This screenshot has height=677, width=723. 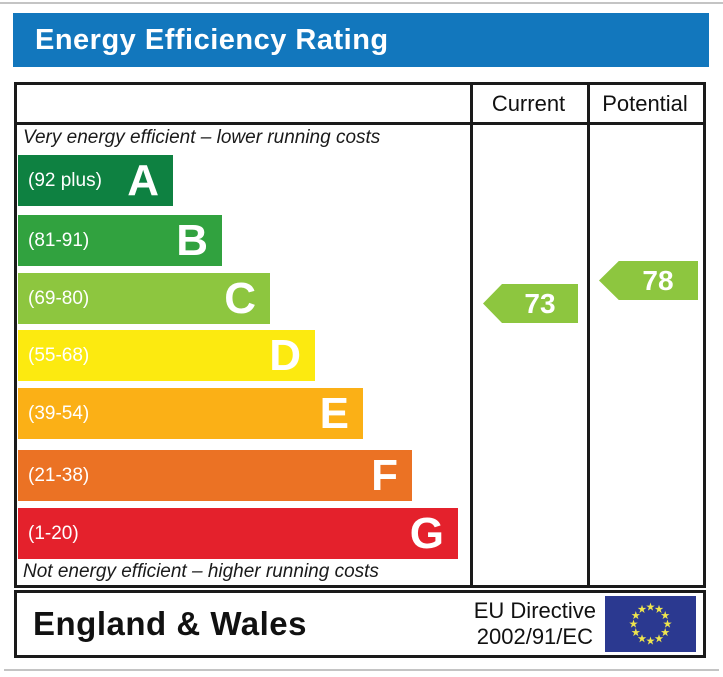 I want to click on current-rating-arrow: 73, so click(x=530, y=303).